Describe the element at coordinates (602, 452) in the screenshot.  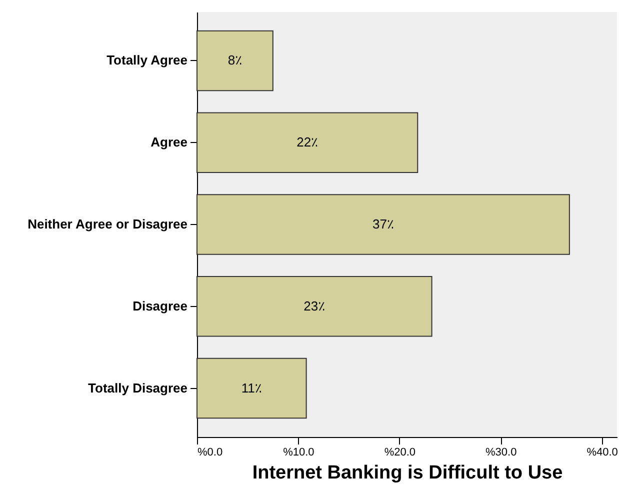
I see `x-tick-label: %40.0` at that location.